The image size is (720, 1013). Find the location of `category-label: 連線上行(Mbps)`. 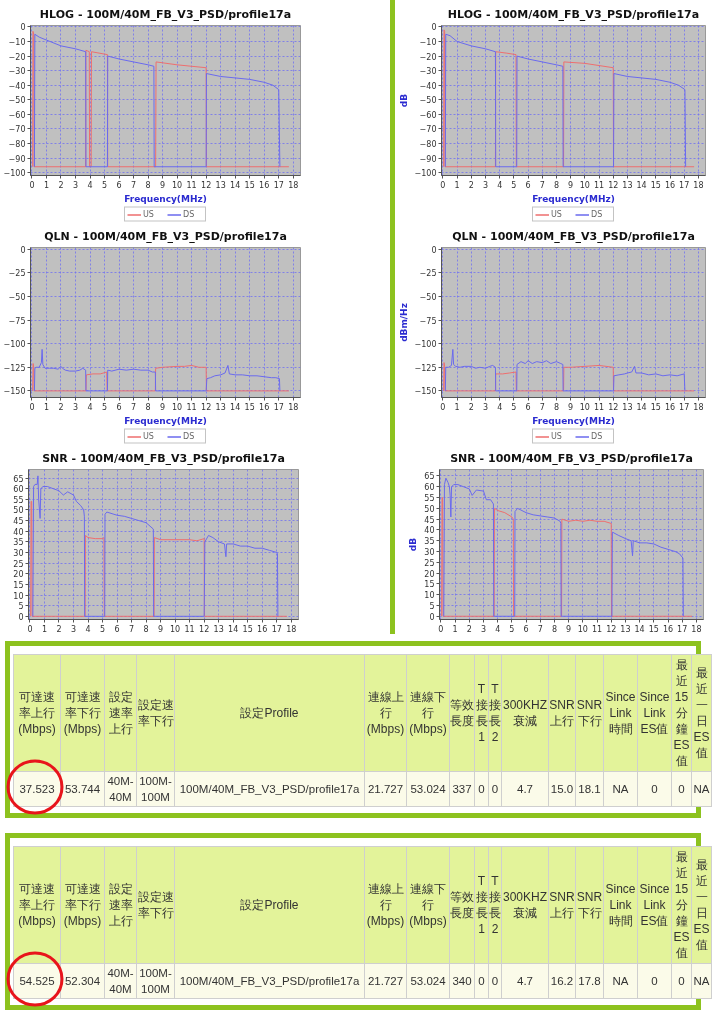

category-label: 連線上行(Mbps) is located at coordinates (385, 905).